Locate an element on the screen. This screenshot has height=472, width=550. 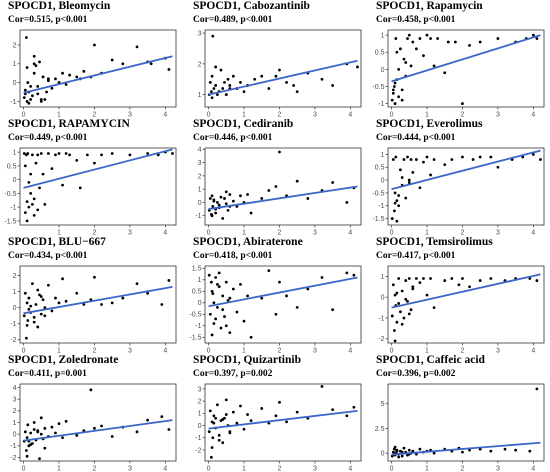
panel-correlation: Cor=0.396, p=0.002 is located at coordinates (416, 374).